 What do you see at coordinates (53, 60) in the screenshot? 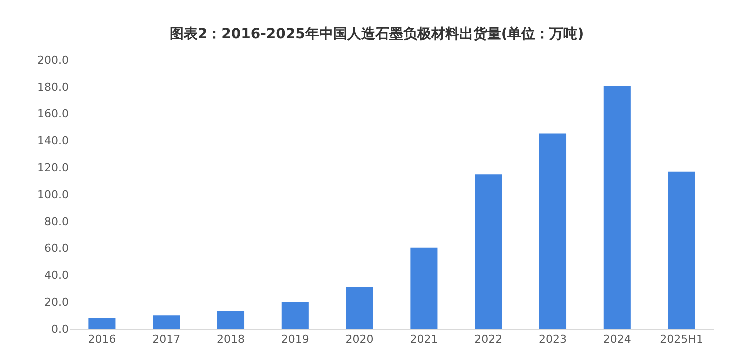
I see `y-tick-label: 200.0` at bounding box center [53, 60].